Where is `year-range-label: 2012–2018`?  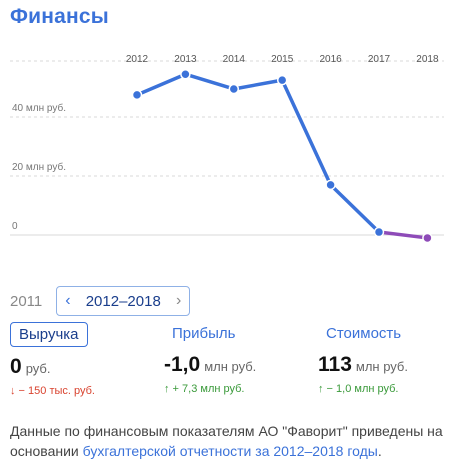
year-range-label: 2012–2018 is located at coordinates (123, 301).